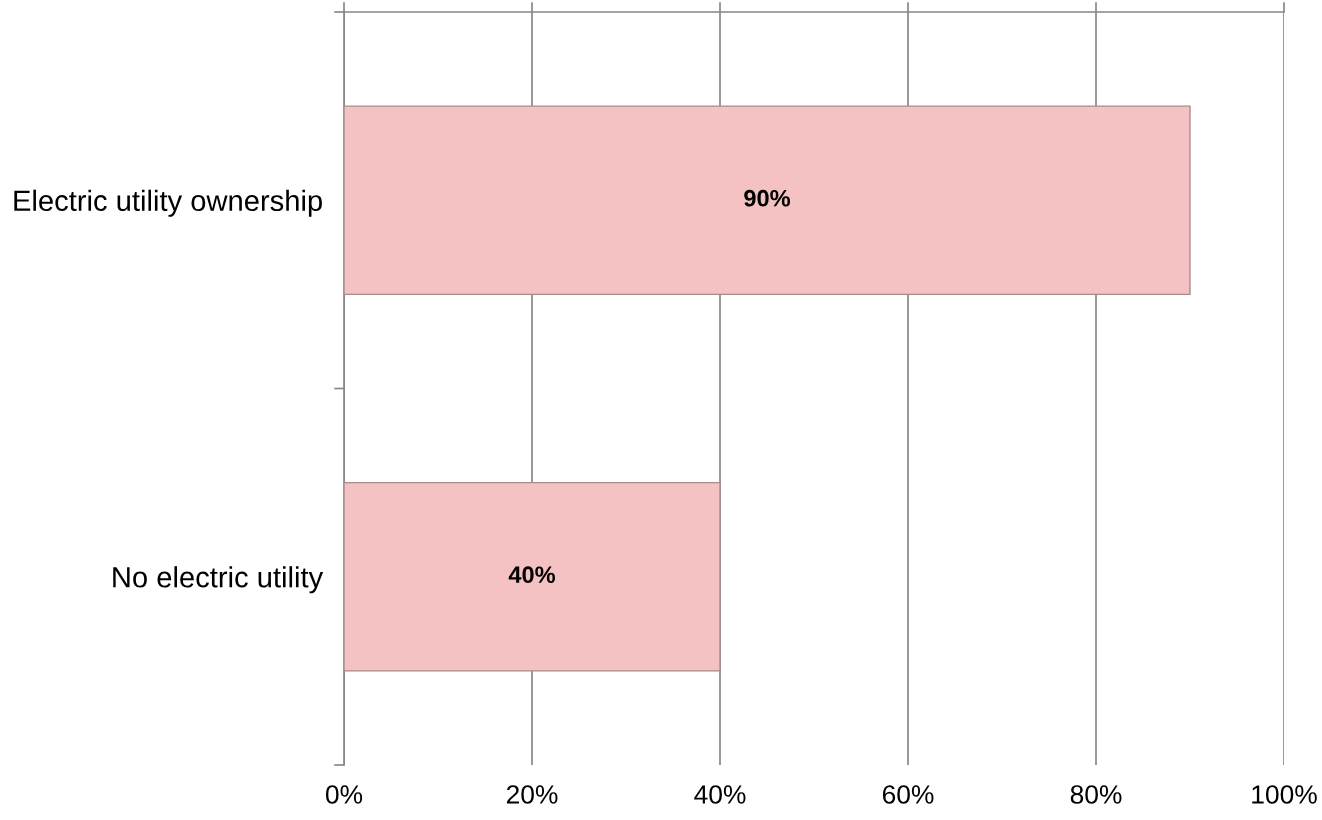 This screenshot has width=1322, height=820. What do you see at coordinates (532, 575) in the screenshot?
I see `data-label: 40%` at bounding box center [532, 575].